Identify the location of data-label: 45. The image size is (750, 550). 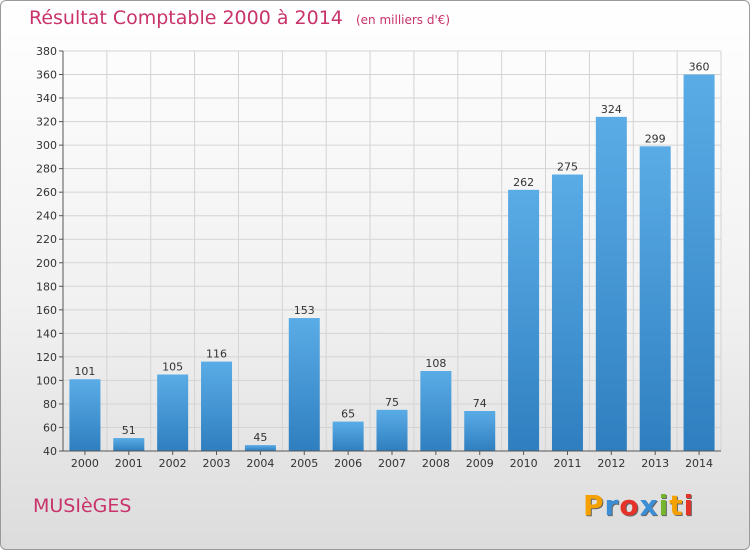
(260, 437).